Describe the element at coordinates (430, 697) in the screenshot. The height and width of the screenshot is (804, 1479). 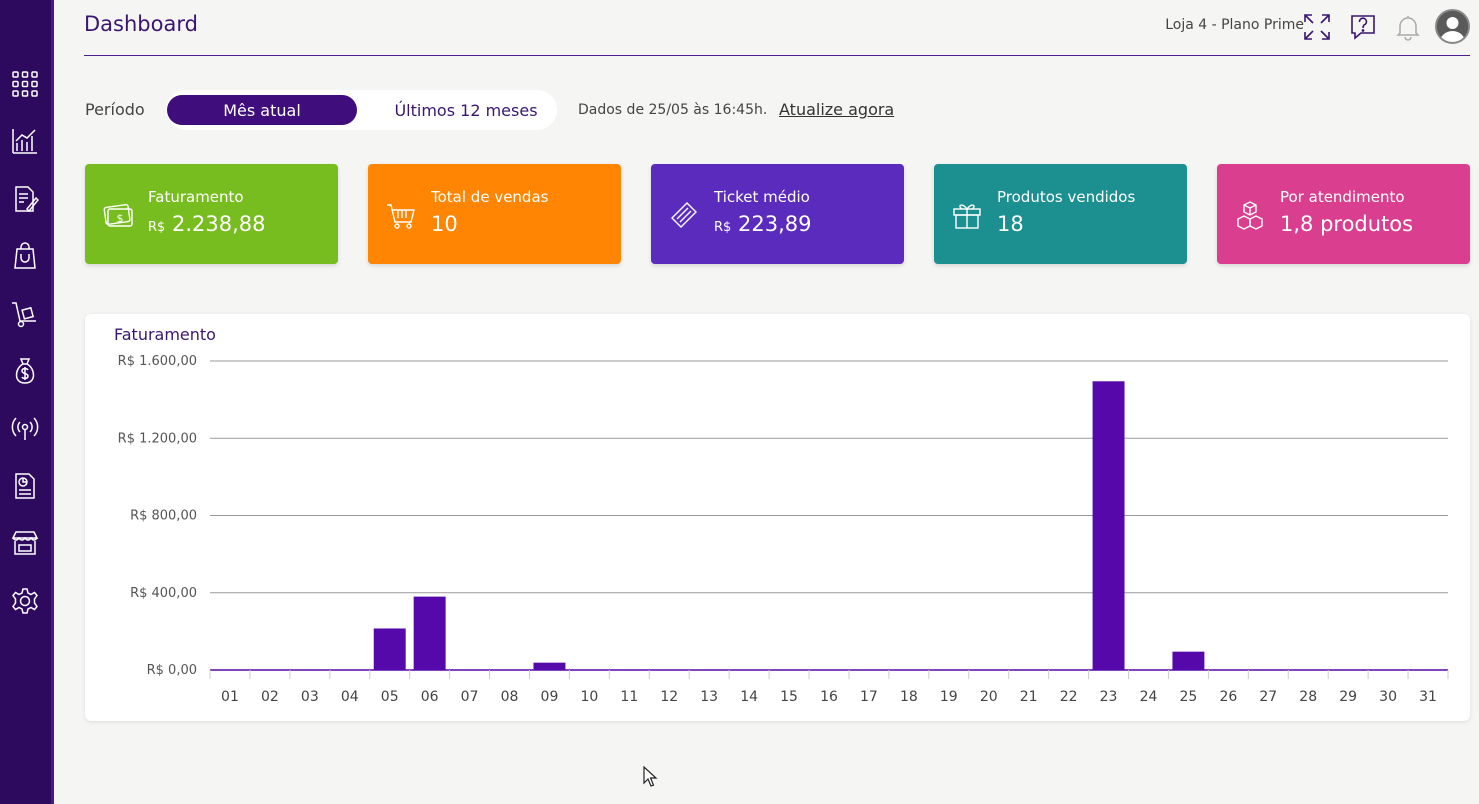
I see `x-tick-label: 06` at that location.